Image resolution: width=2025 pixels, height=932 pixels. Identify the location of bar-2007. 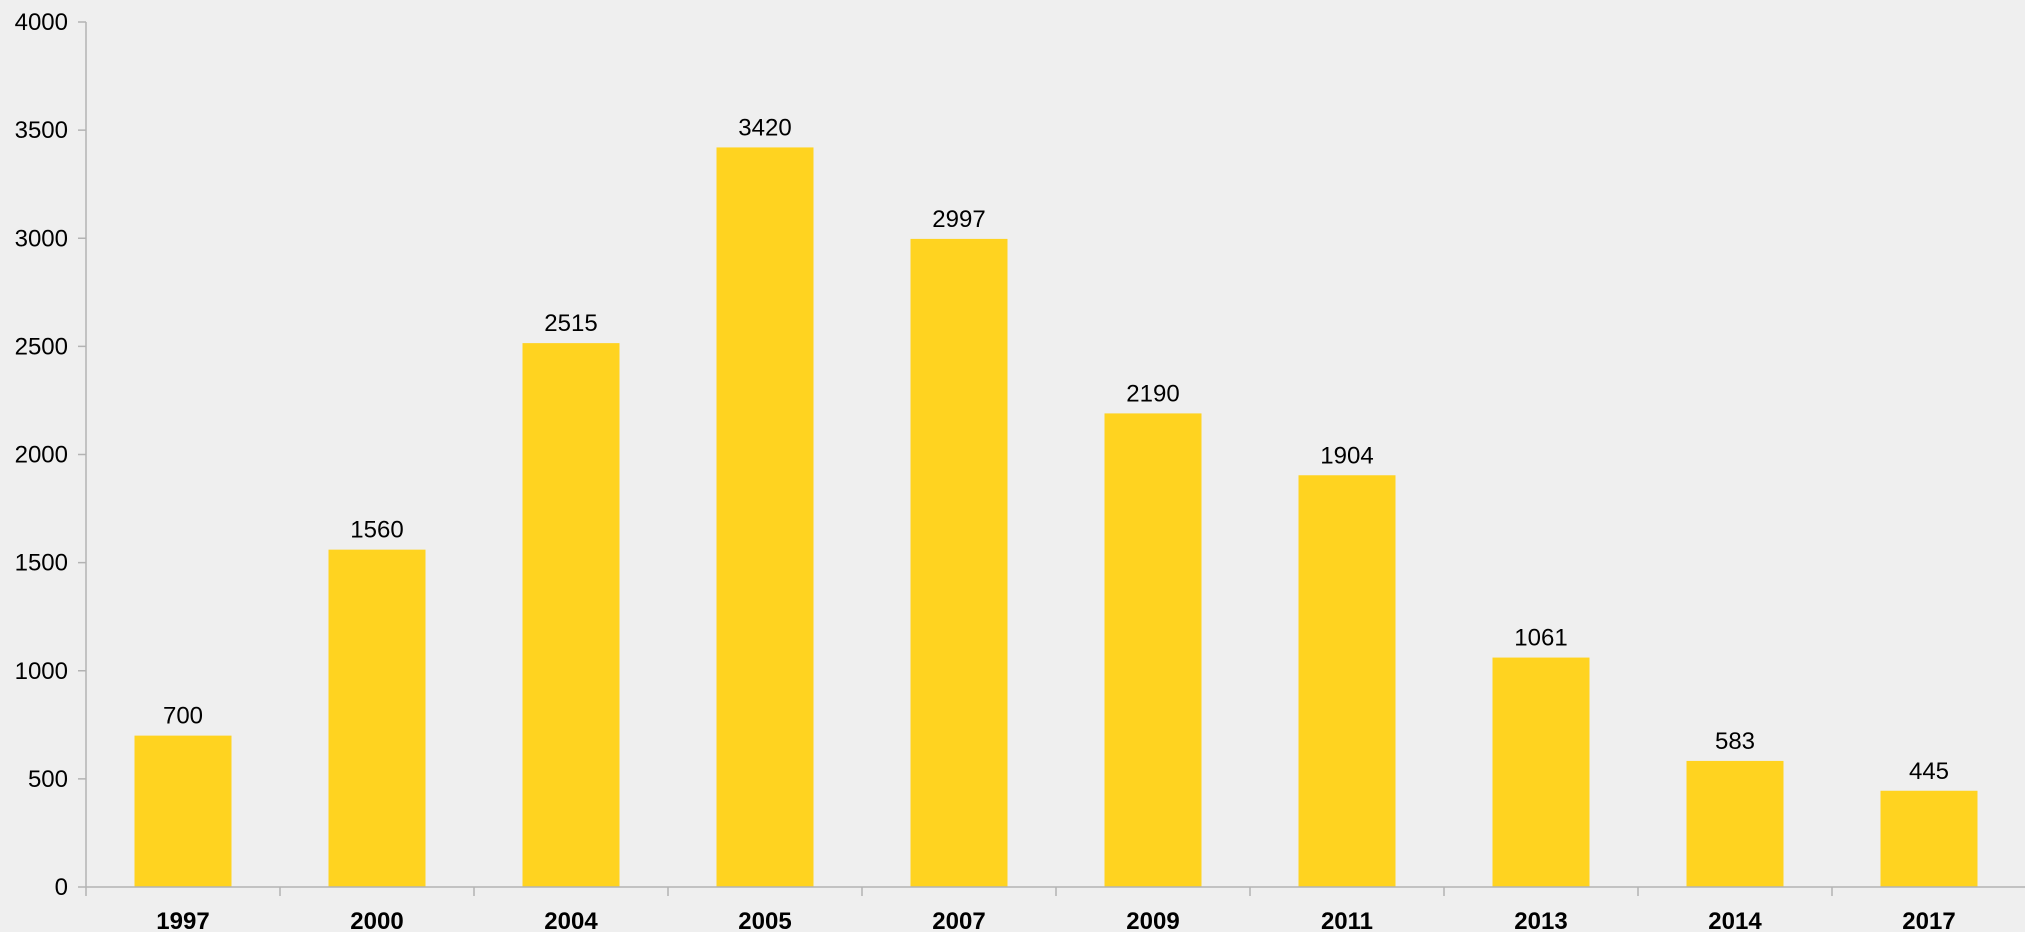
(959, 562).